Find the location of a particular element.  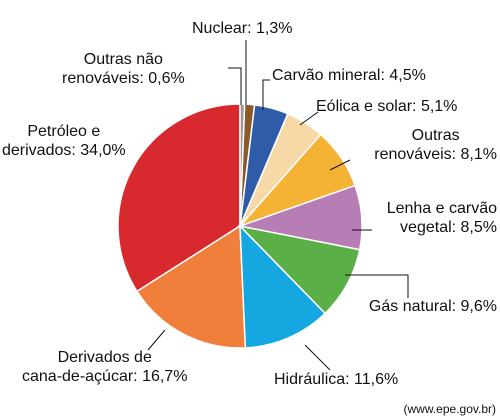

slice-label: Derivados de cana-de-açúcar: 16,7% is located at coordinates (105, 367).